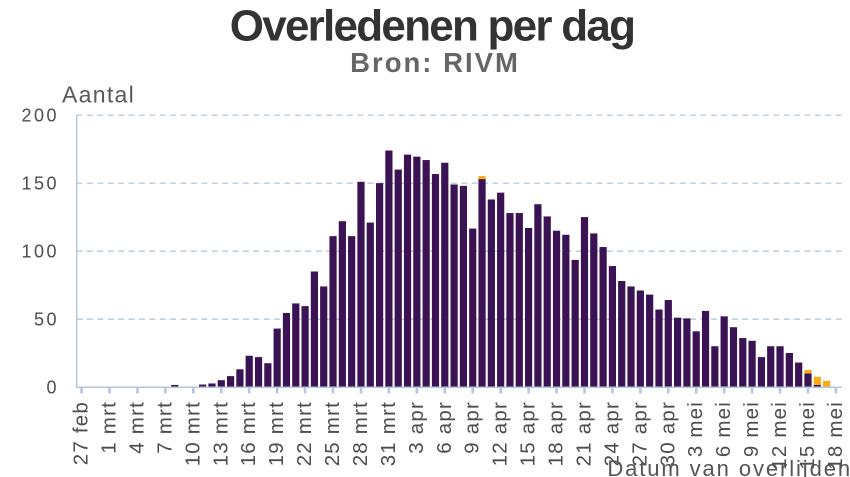 The width and height of the screenshot is (850, 477). I want to click on svg-text: 200, so click(40, 116).